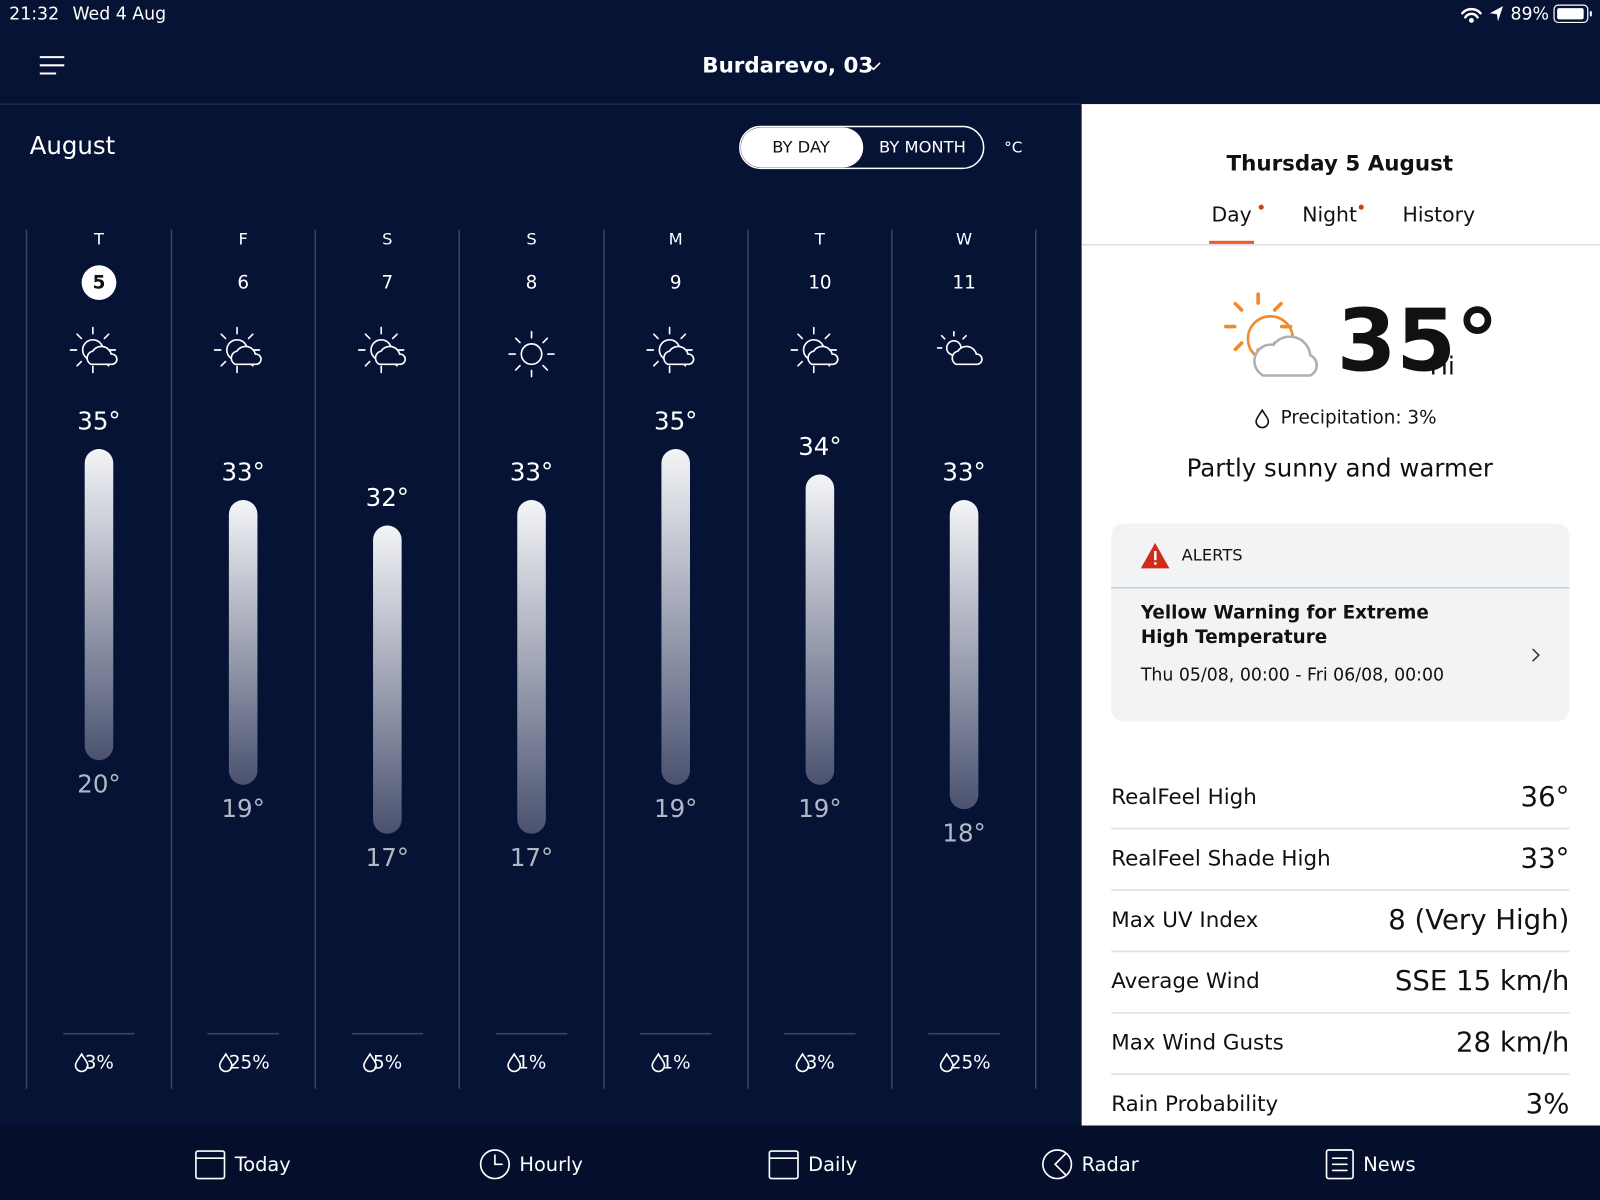 The width and height of the screenshot is (1600, 1200). Describe the element at coordinates (1572, 14) in the screenshot. I see `battery-icon` at that location.